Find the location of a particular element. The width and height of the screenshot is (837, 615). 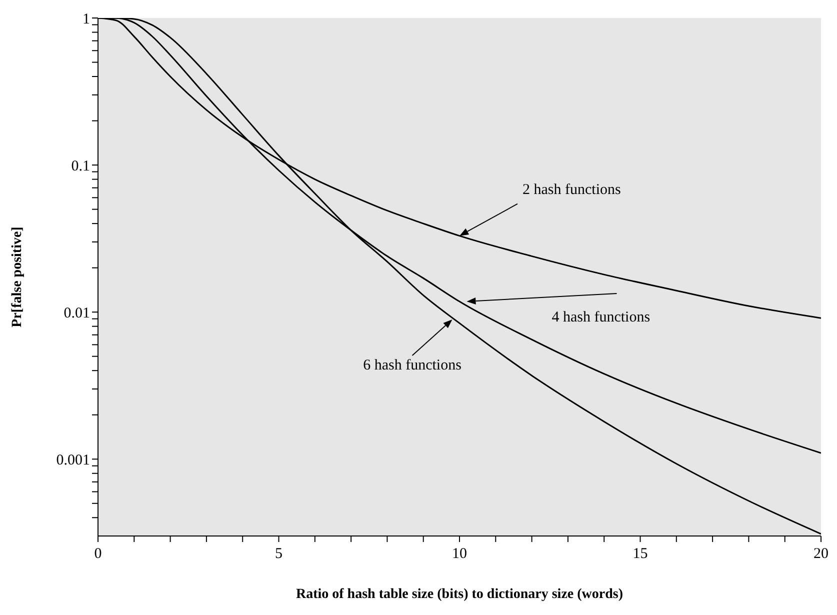

x-tick-label: 15 is located at coordinates (640, 554).